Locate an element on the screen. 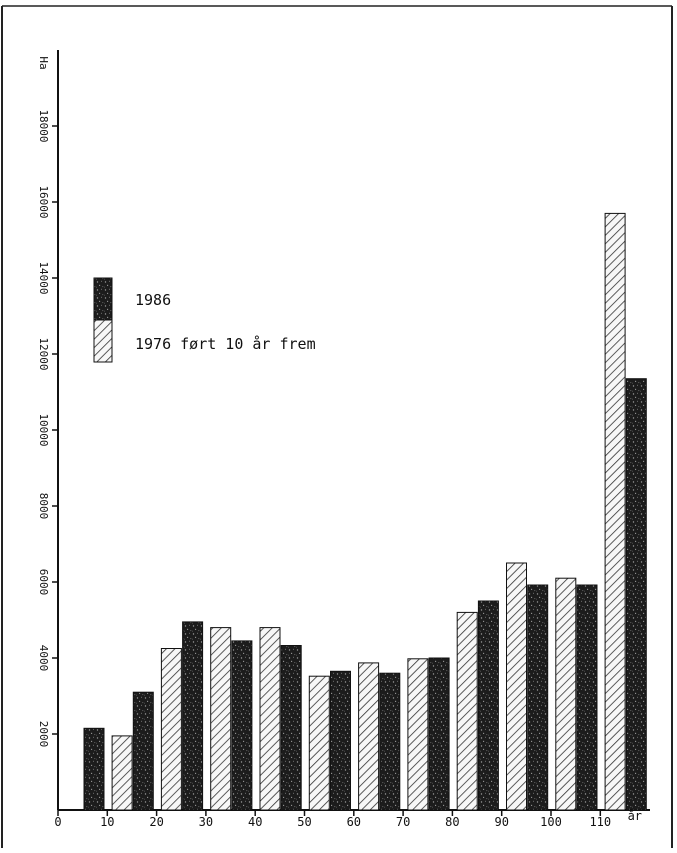  y-tick-label-6000: 6000 is located at coordinates (43, 582).